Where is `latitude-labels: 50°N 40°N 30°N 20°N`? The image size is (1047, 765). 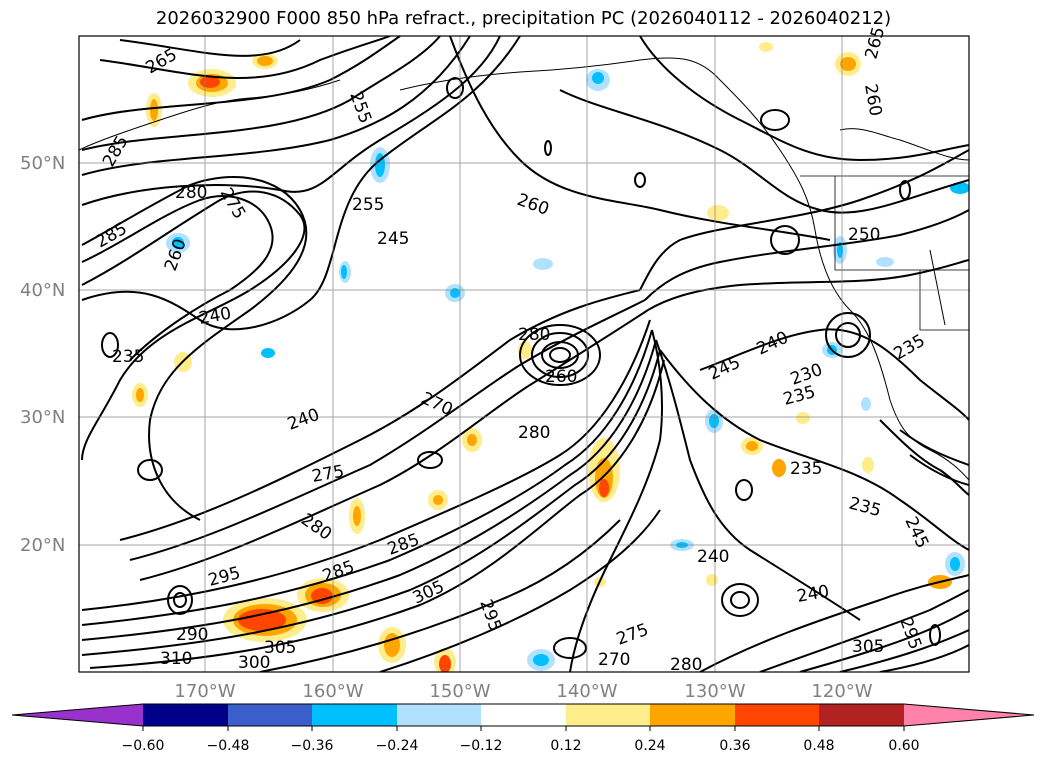
latitude-labels: 50°N 40°N 30°N 20°N is located at coordinates (42, 354).